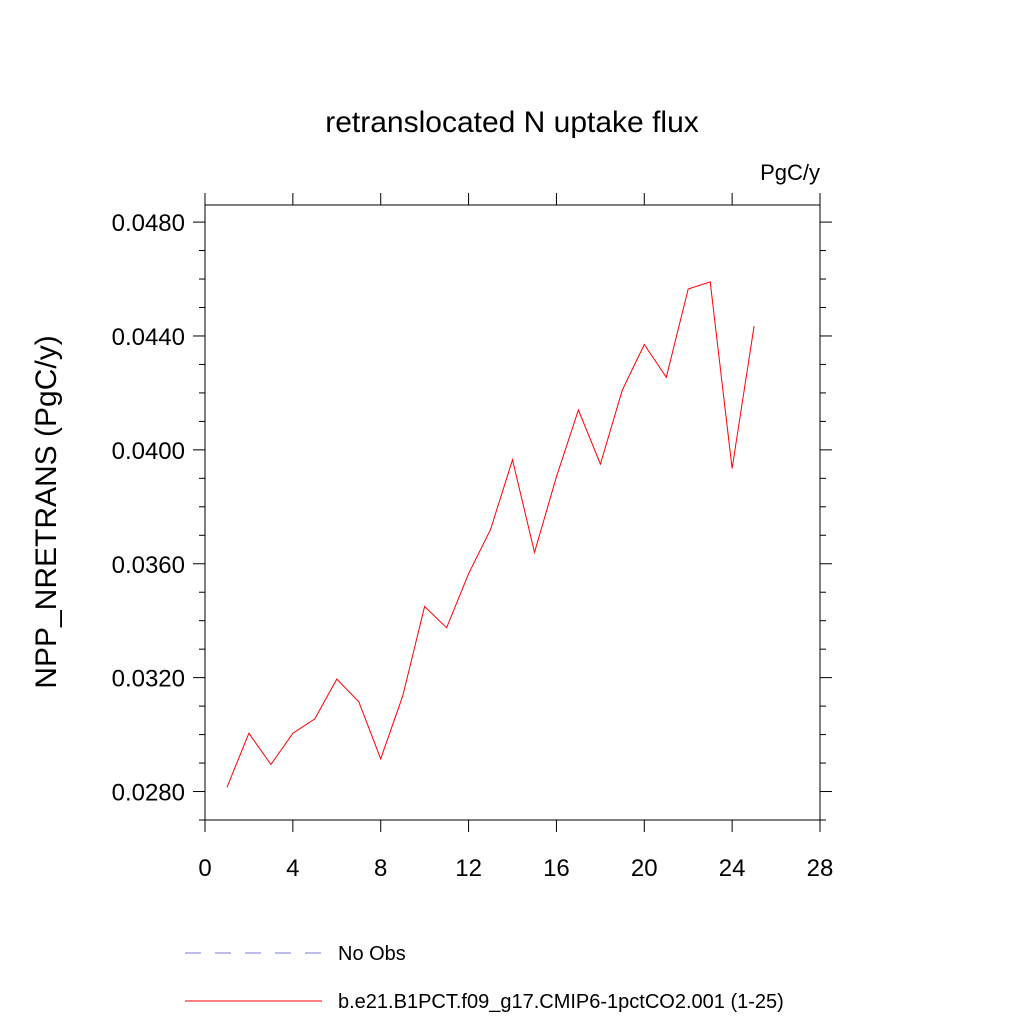 Image resolution: width=1024 pixels, height=1024 pixels. What do you see at coordinates (148, 565) in the screenshot?
I see `y-tick-label: 0.0360` at bounding box center [148, 565].